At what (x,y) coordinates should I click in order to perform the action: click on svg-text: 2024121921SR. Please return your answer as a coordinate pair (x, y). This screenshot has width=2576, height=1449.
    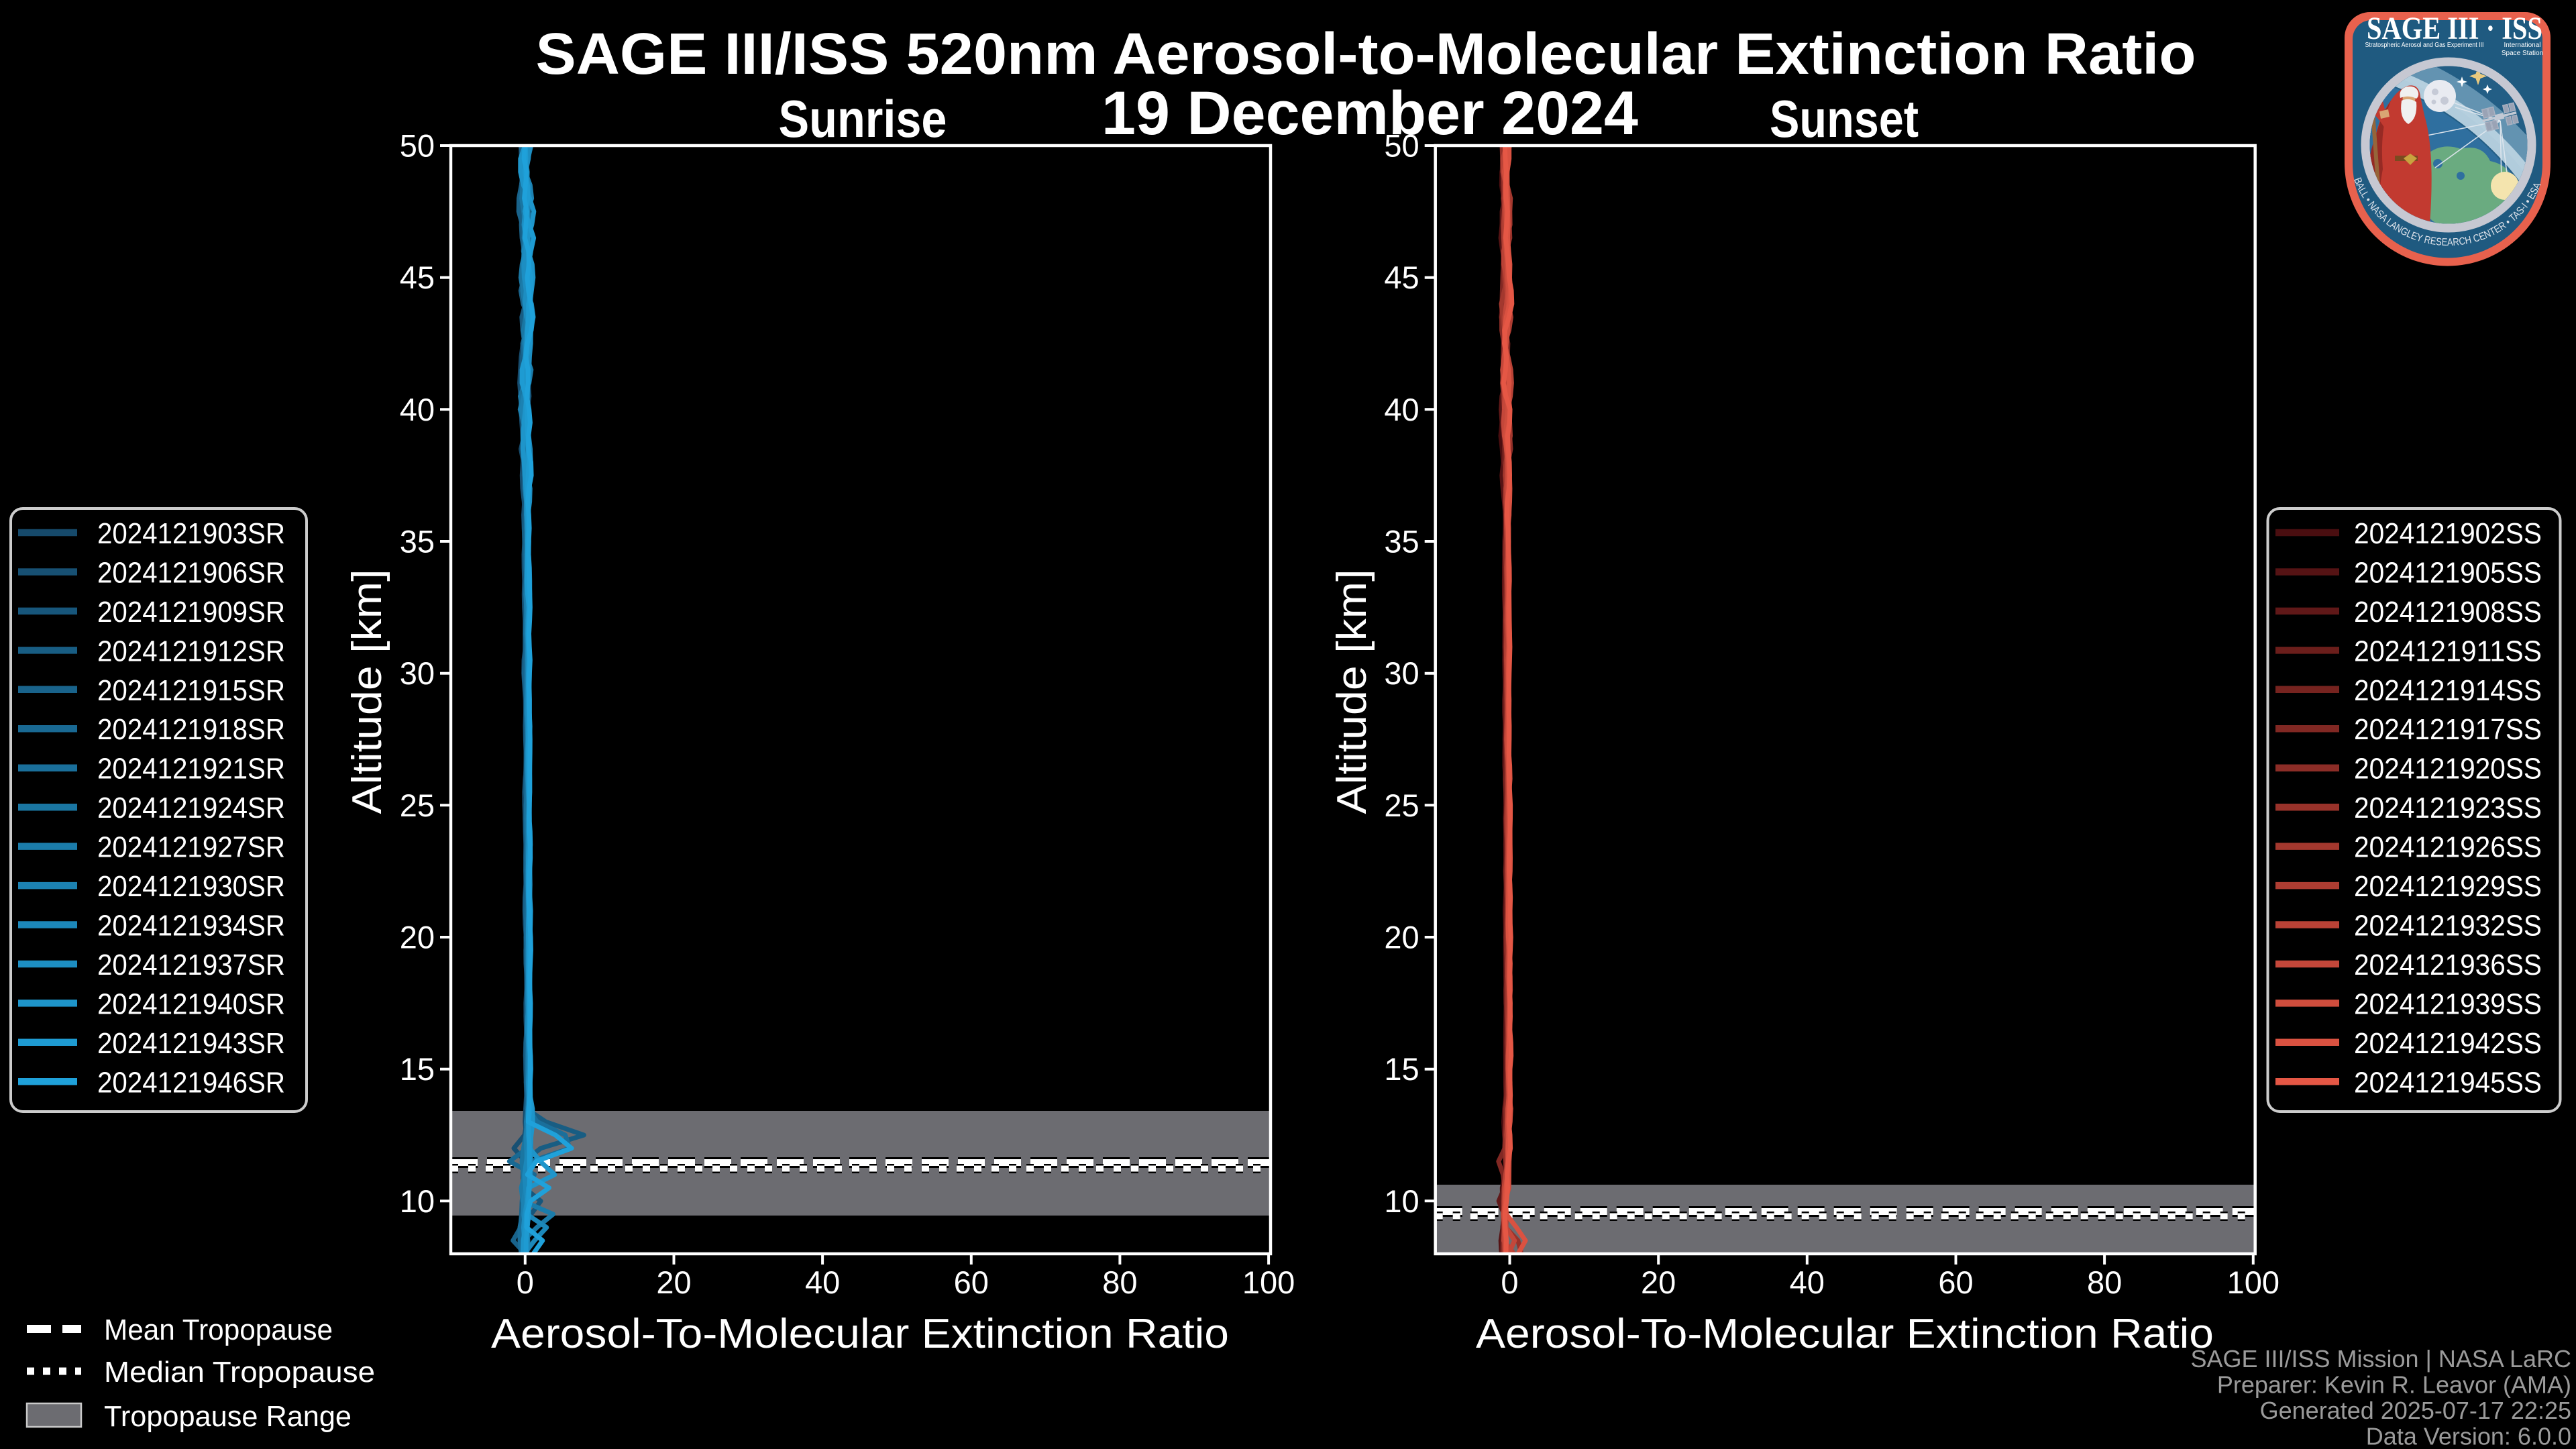
    Looking at the image, I should click on (191, 769).